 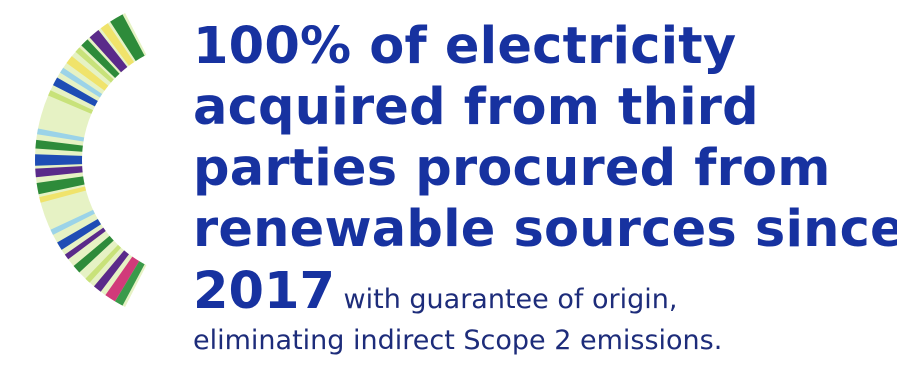 I want to click on headline-line-1: 100% of electricity, so click(x=465, y=46).